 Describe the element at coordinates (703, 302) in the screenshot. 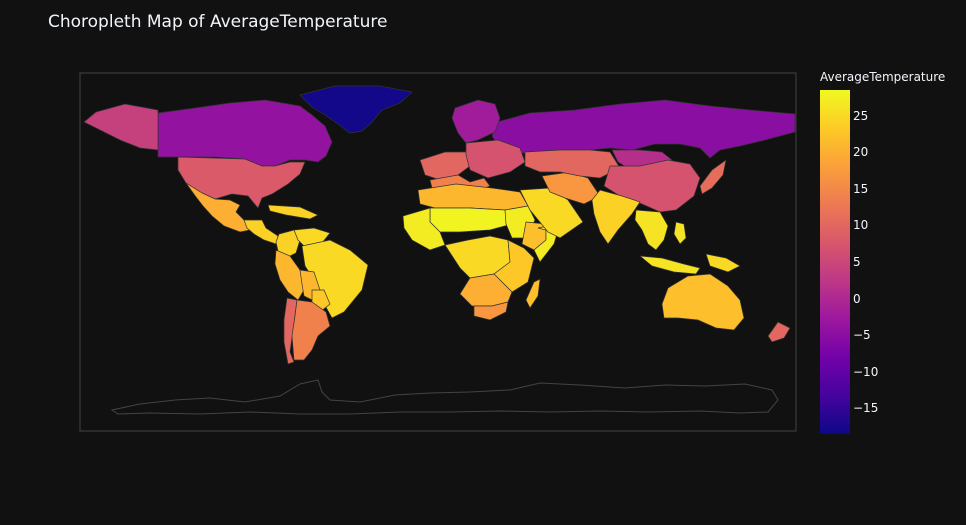

I see `region-australia` at that location.